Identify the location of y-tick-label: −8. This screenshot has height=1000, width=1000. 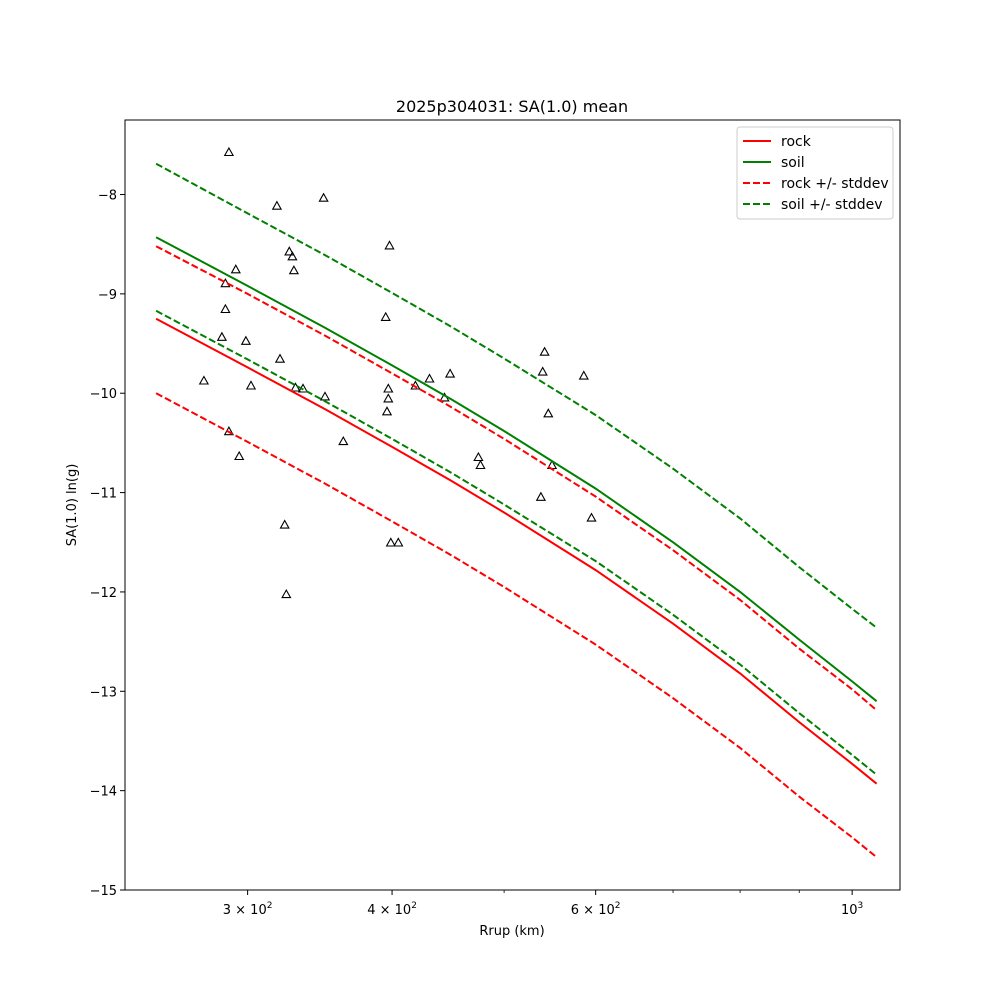
(107, 196).